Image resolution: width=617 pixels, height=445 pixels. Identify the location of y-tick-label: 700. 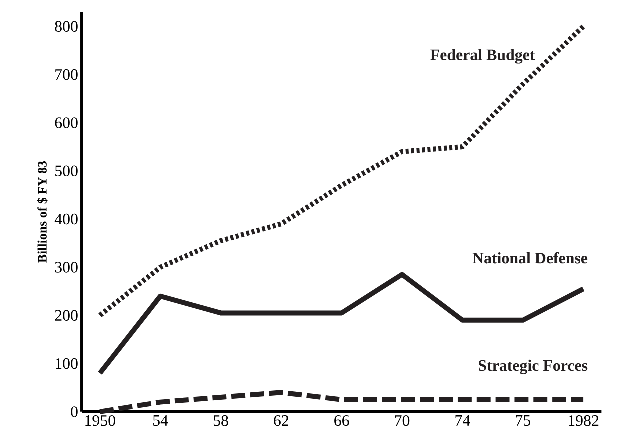
(67, 74).